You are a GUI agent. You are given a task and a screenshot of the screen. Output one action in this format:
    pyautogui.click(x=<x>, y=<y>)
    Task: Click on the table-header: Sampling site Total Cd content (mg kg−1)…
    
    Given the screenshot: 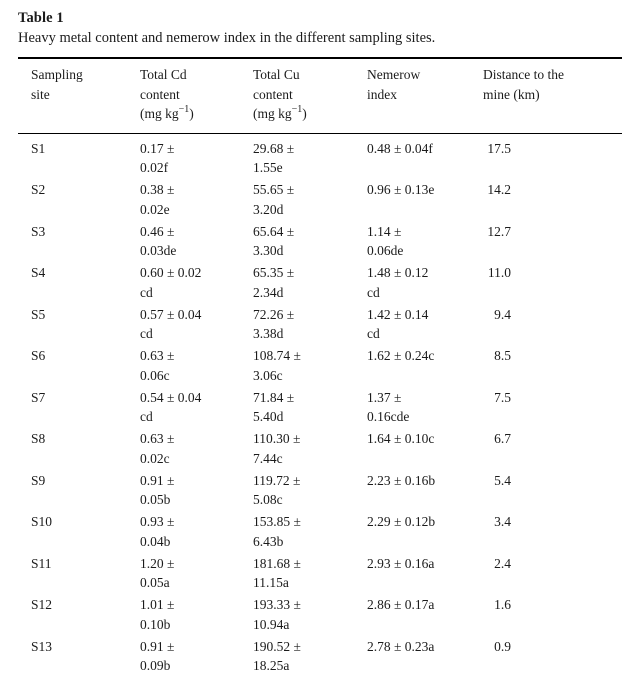 What is the action you would take?
    pyautogui.click(x=320, y=96)
    